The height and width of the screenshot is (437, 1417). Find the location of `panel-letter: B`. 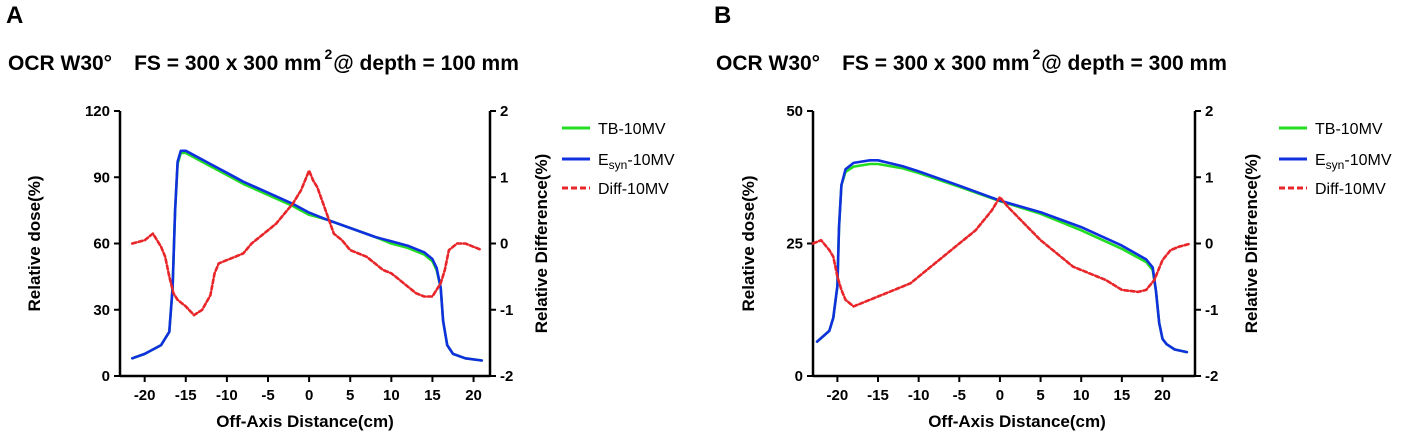

panel-letter: B is located at coordinates (723, 15).